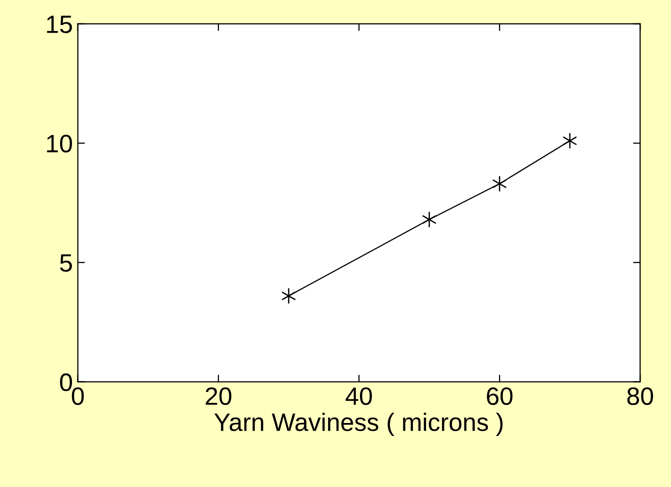 Image resolution: width=671 pixels, height=487 pixels. What do you see at coordinates (358, 424) in the screenshot?
I see `x-axis-title: Yarn Waviness ( microns )` at bounding box center [358, 424].